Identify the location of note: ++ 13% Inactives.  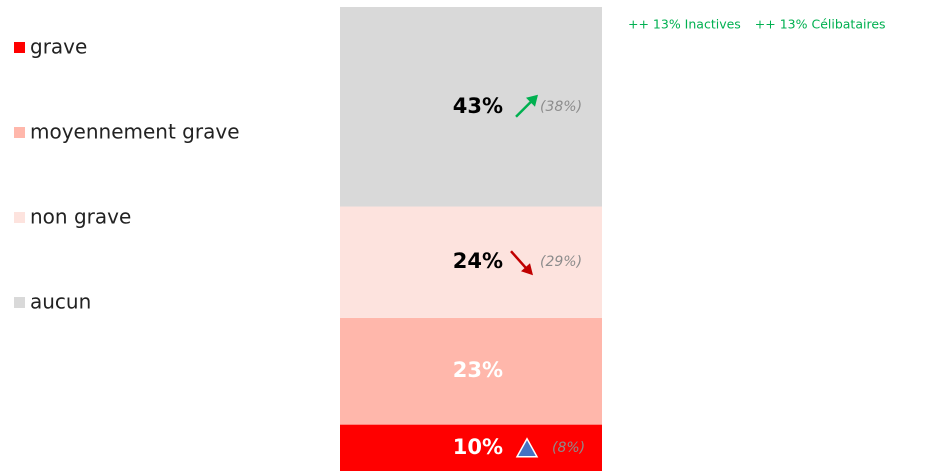
(684, 24).